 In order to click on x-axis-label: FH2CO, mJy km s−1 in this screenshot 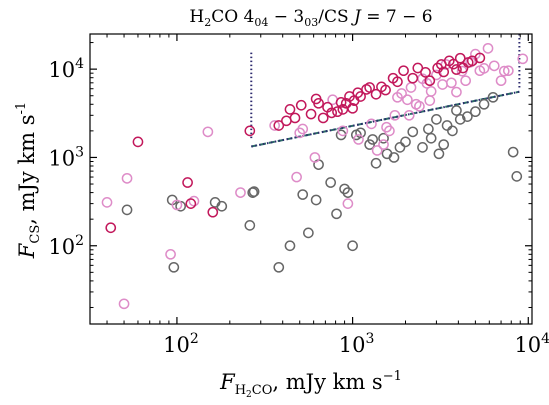, I will do `click(310, 384)`.